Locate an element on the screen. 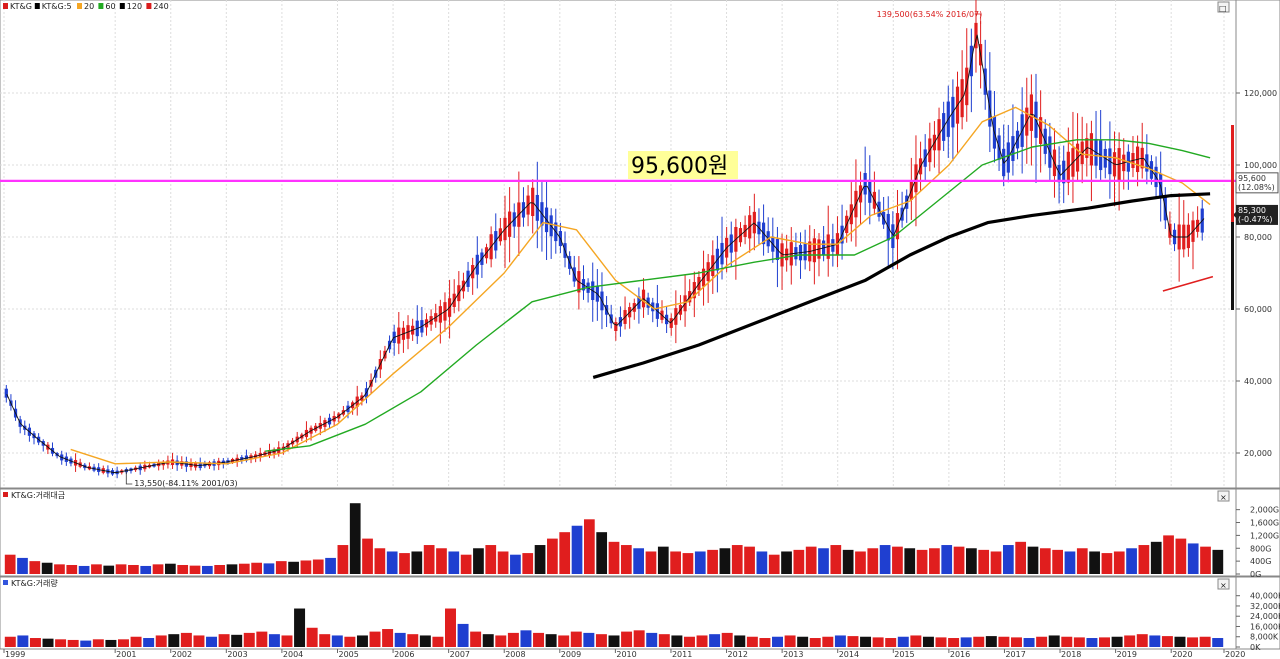  price-tick-label: 120,000 is located at coordinates (1260, 93).